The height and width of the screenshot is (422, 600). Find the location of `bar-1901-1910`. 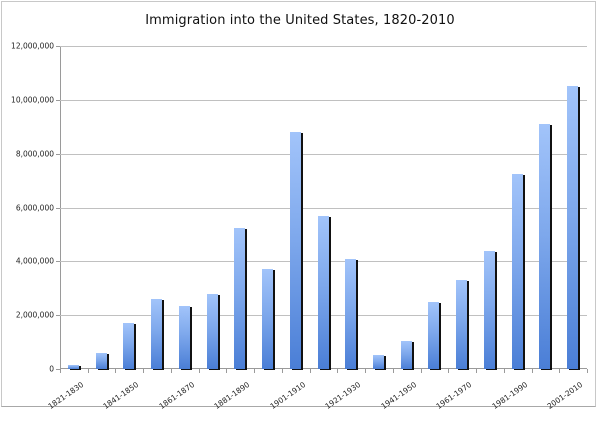

bar-1901-1910 is located at coordinates (295, 250).